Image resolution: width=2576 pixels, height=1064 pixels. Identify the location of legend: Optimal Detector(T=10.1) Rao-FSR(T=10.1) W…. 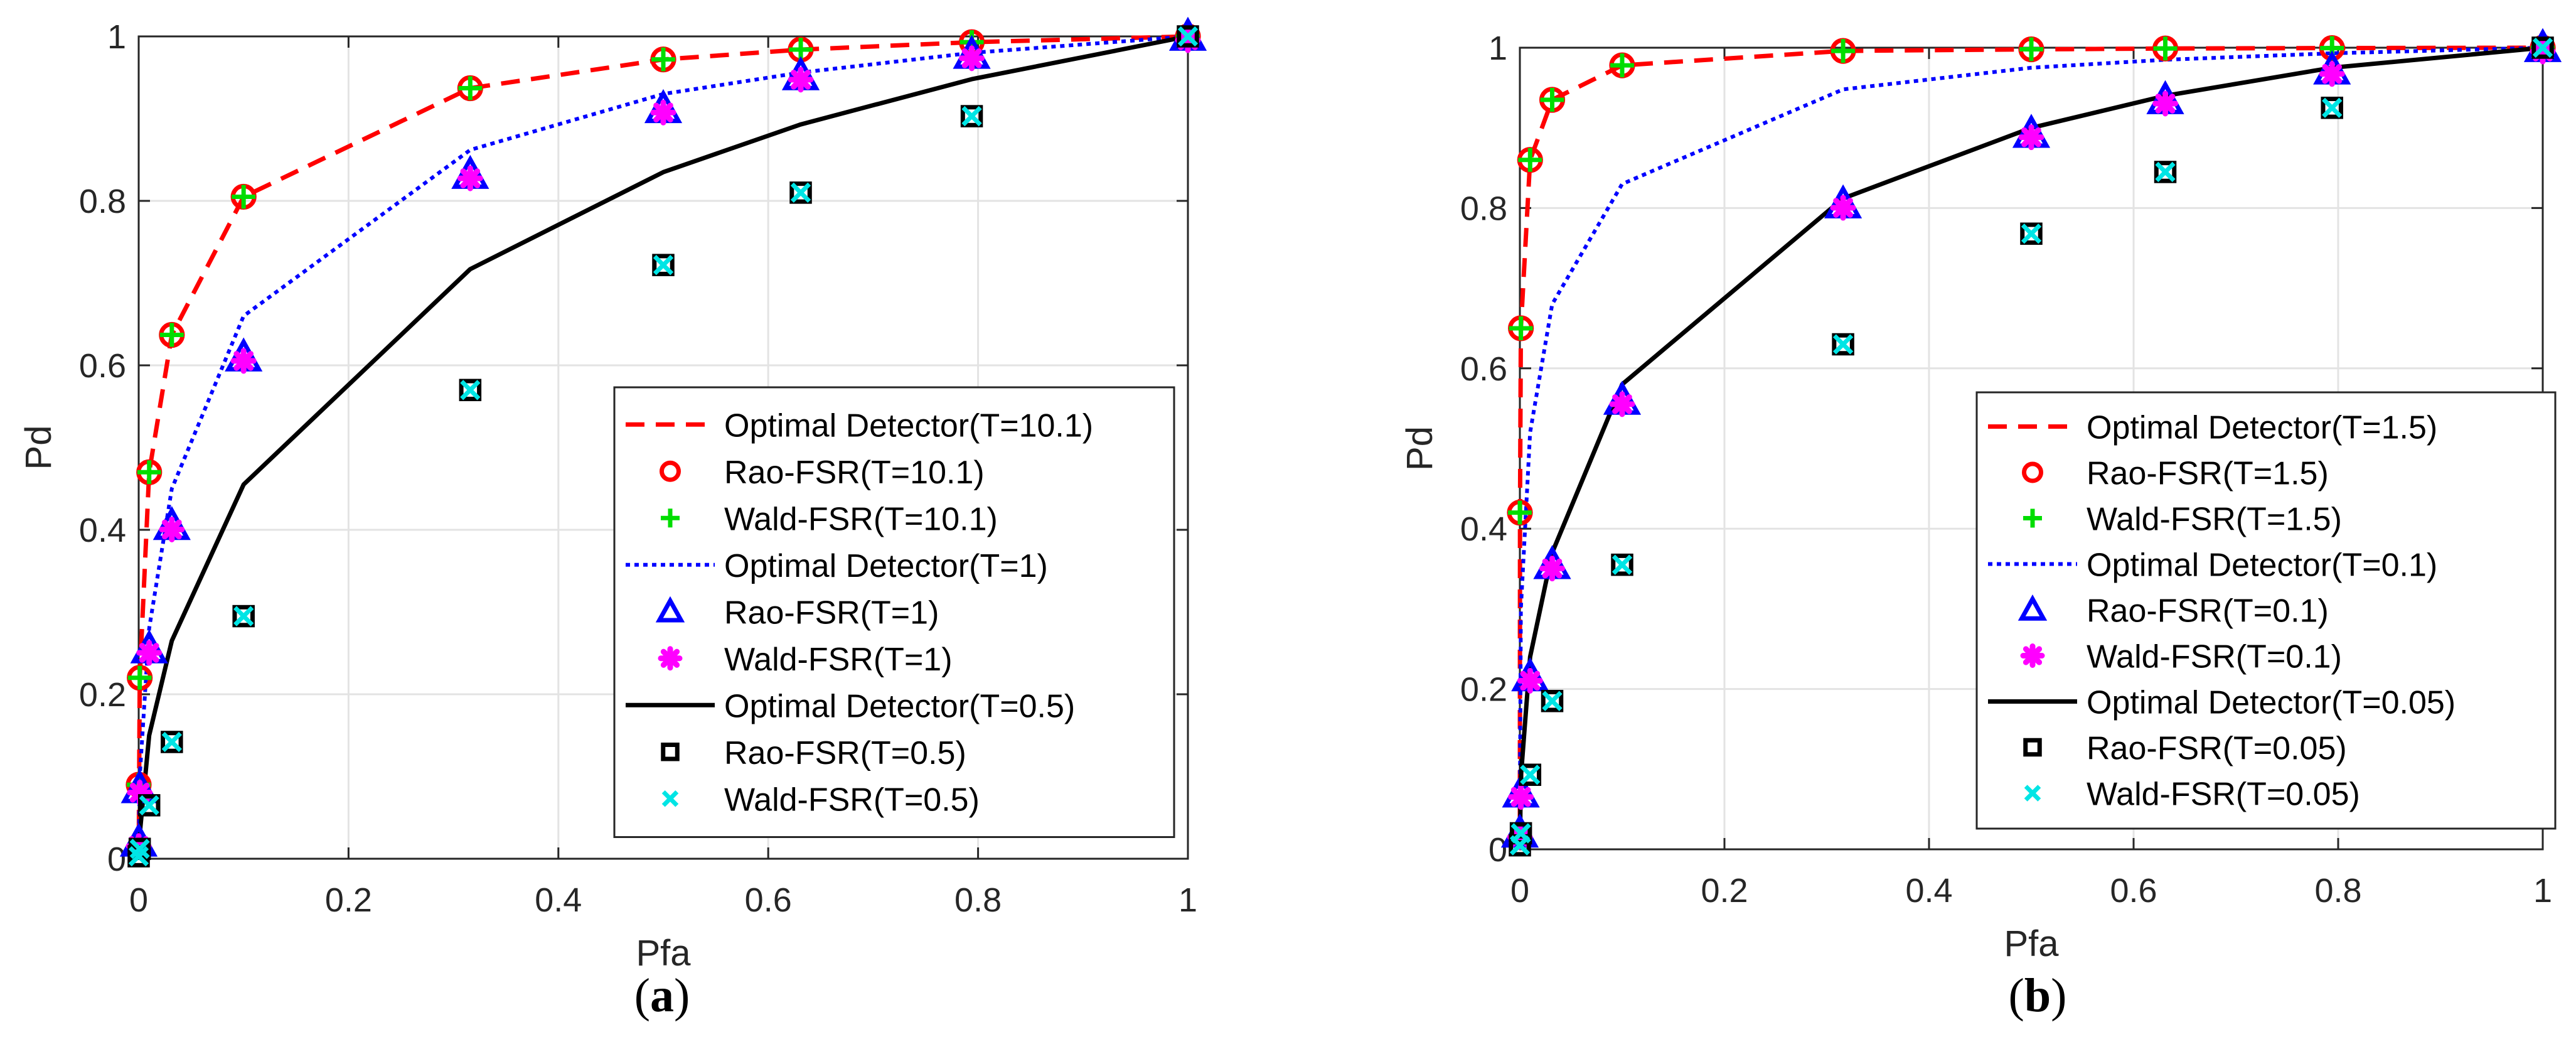
(894, 612).